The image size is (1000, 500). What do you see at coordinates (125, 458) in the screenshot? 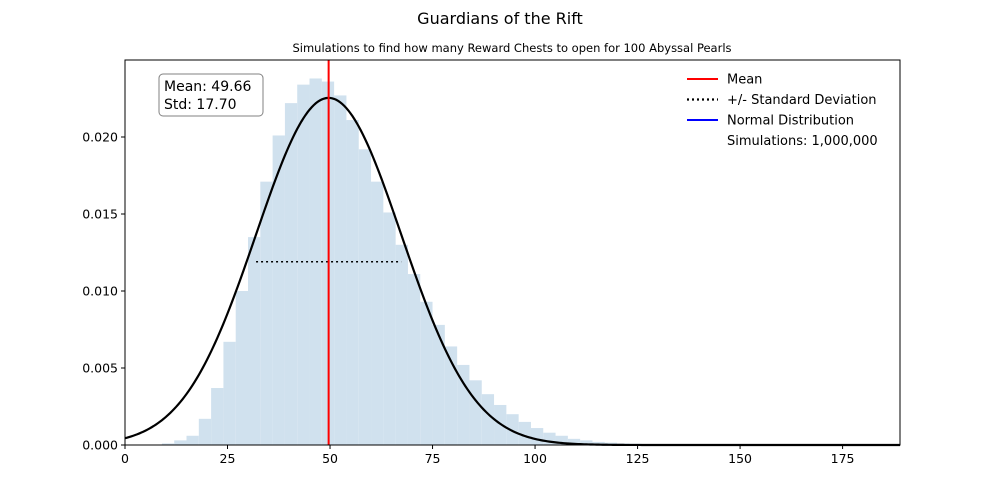
I see `x-tick-label: 0` at bounding box center [125, 458].